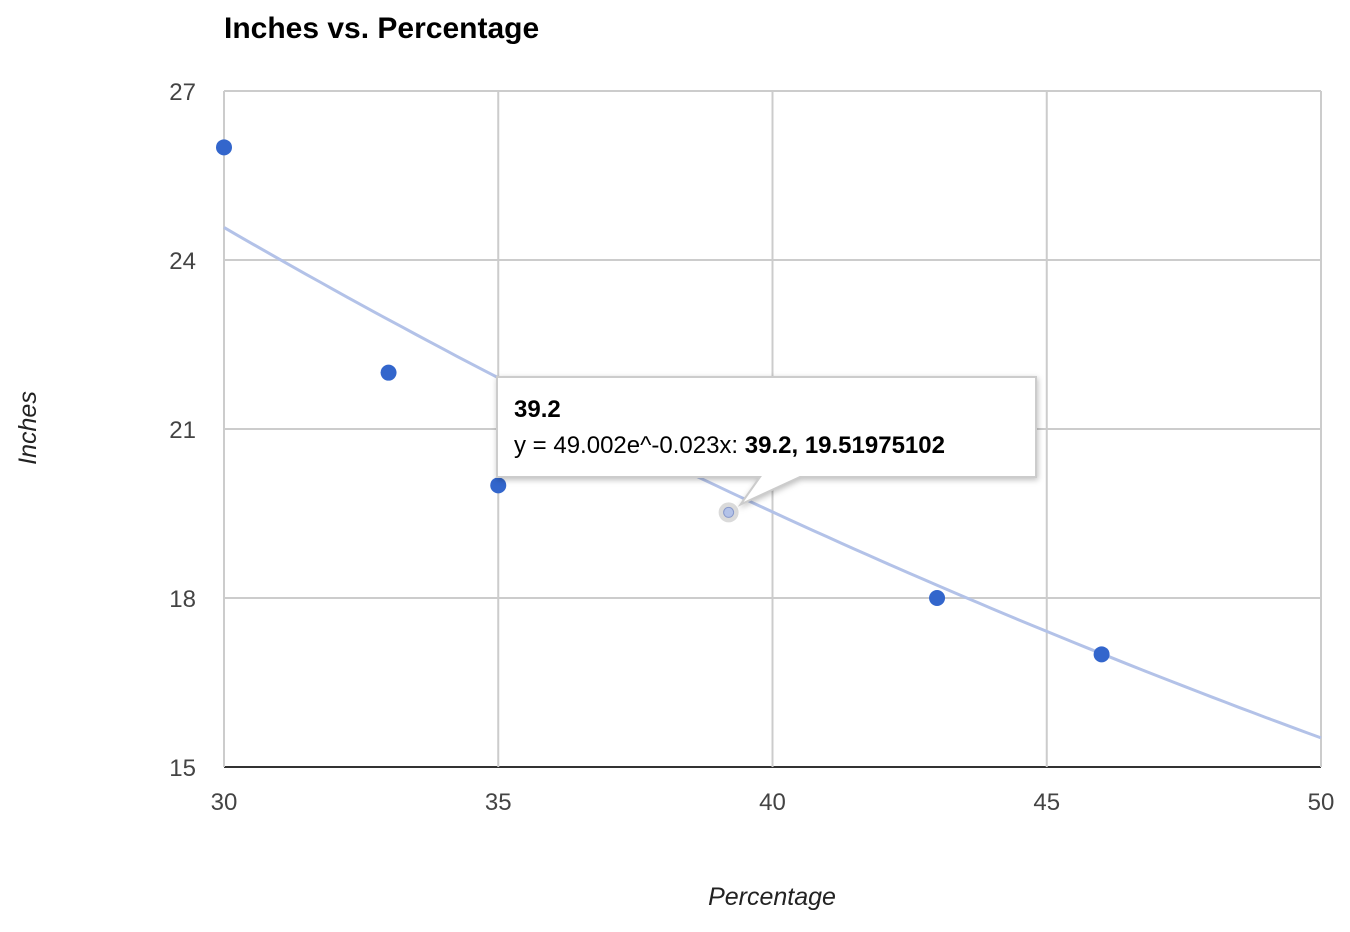 The height and width of the screenshot is (932, 1350). I want to click on y-tick-label: 24, so click(182, 261).